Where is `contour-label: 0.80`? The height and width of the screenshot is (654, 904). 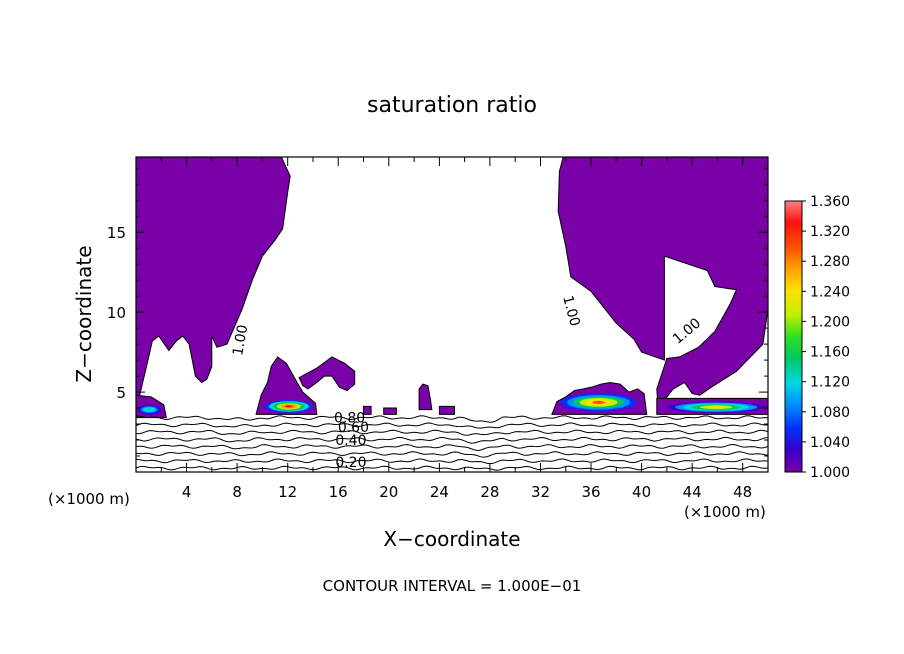 contour-label: 0.80 is located at coordinates (349, 418).